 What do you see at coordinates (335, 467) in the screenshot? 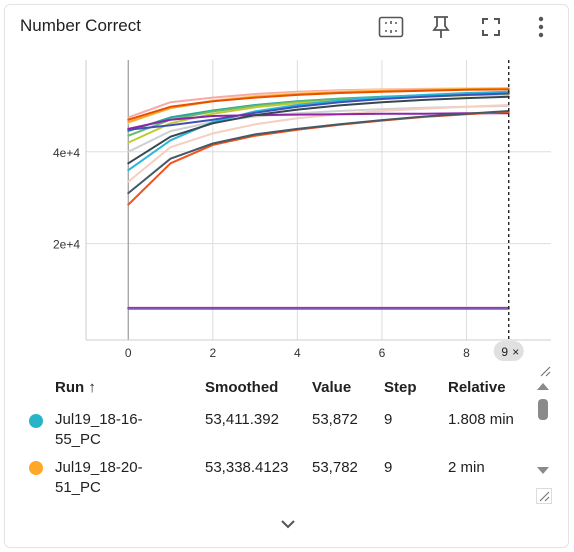
I see `raw-value: 53,782` at bounding box center [335, 467].